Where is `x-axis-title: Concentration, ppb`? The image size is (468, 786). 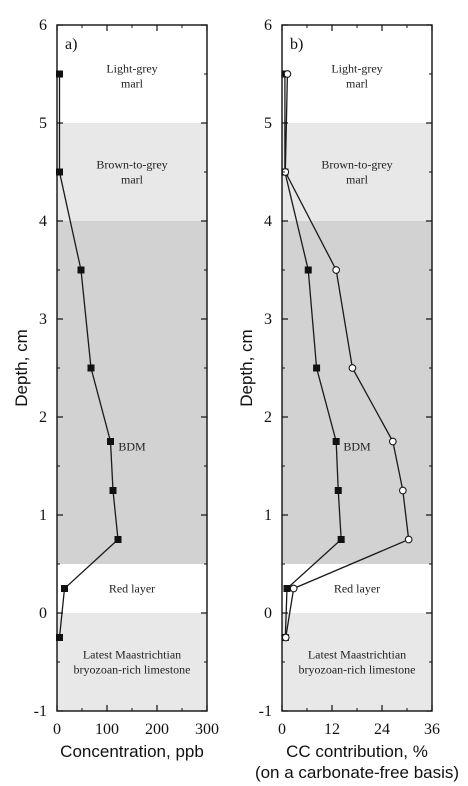 x-axis-title: Concentration, ppb is located at coordinates (132, 751).